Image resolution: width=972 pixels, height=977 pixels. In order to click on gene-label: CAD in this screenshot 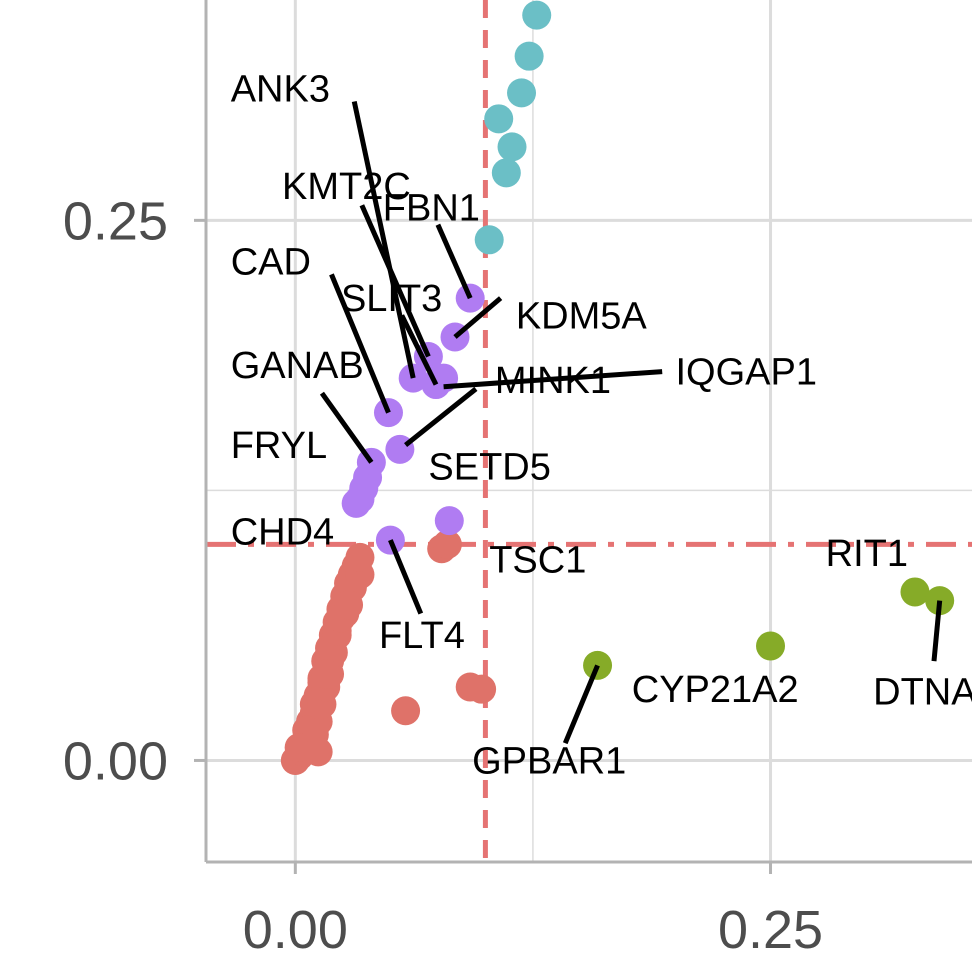, I will do `click(271, 262)`.